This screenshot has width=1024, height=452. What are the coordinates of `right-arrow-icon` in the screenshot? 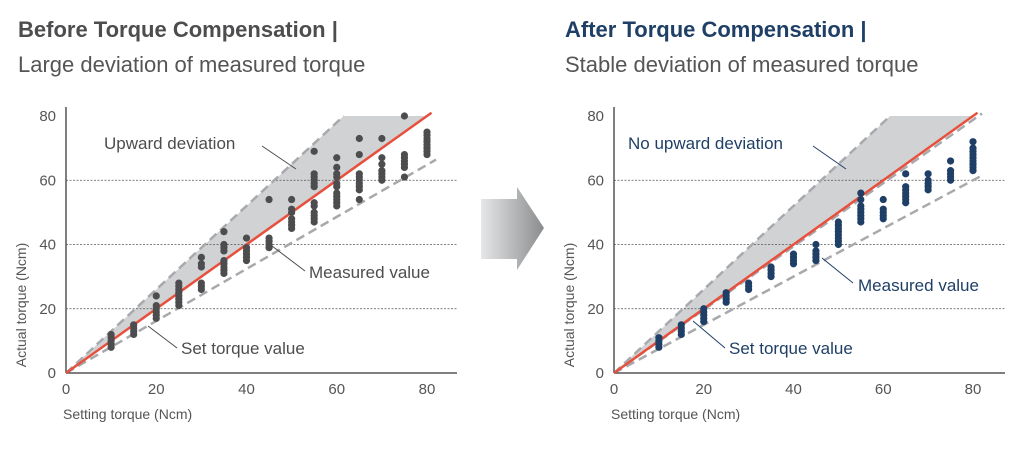 It's located at (512, 228).